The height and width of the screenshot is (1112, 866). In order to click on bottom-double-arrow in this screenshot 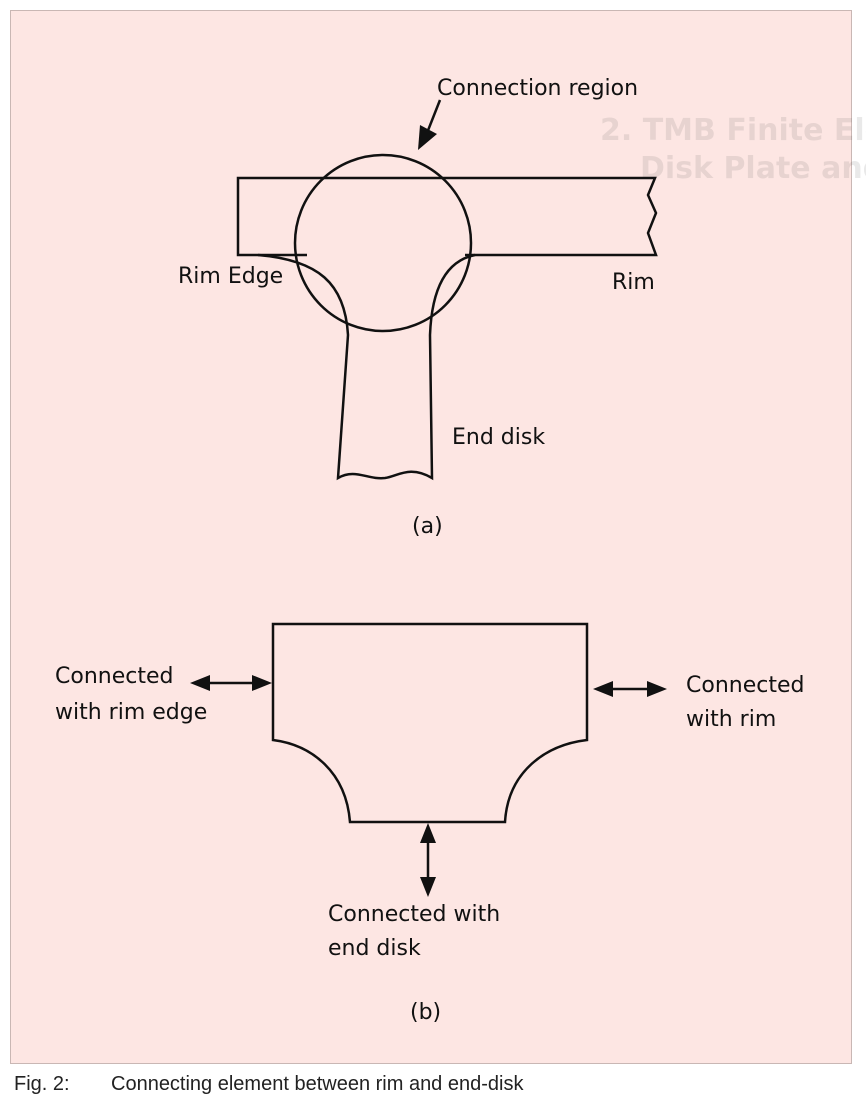, I will do `click(428, 860)`.